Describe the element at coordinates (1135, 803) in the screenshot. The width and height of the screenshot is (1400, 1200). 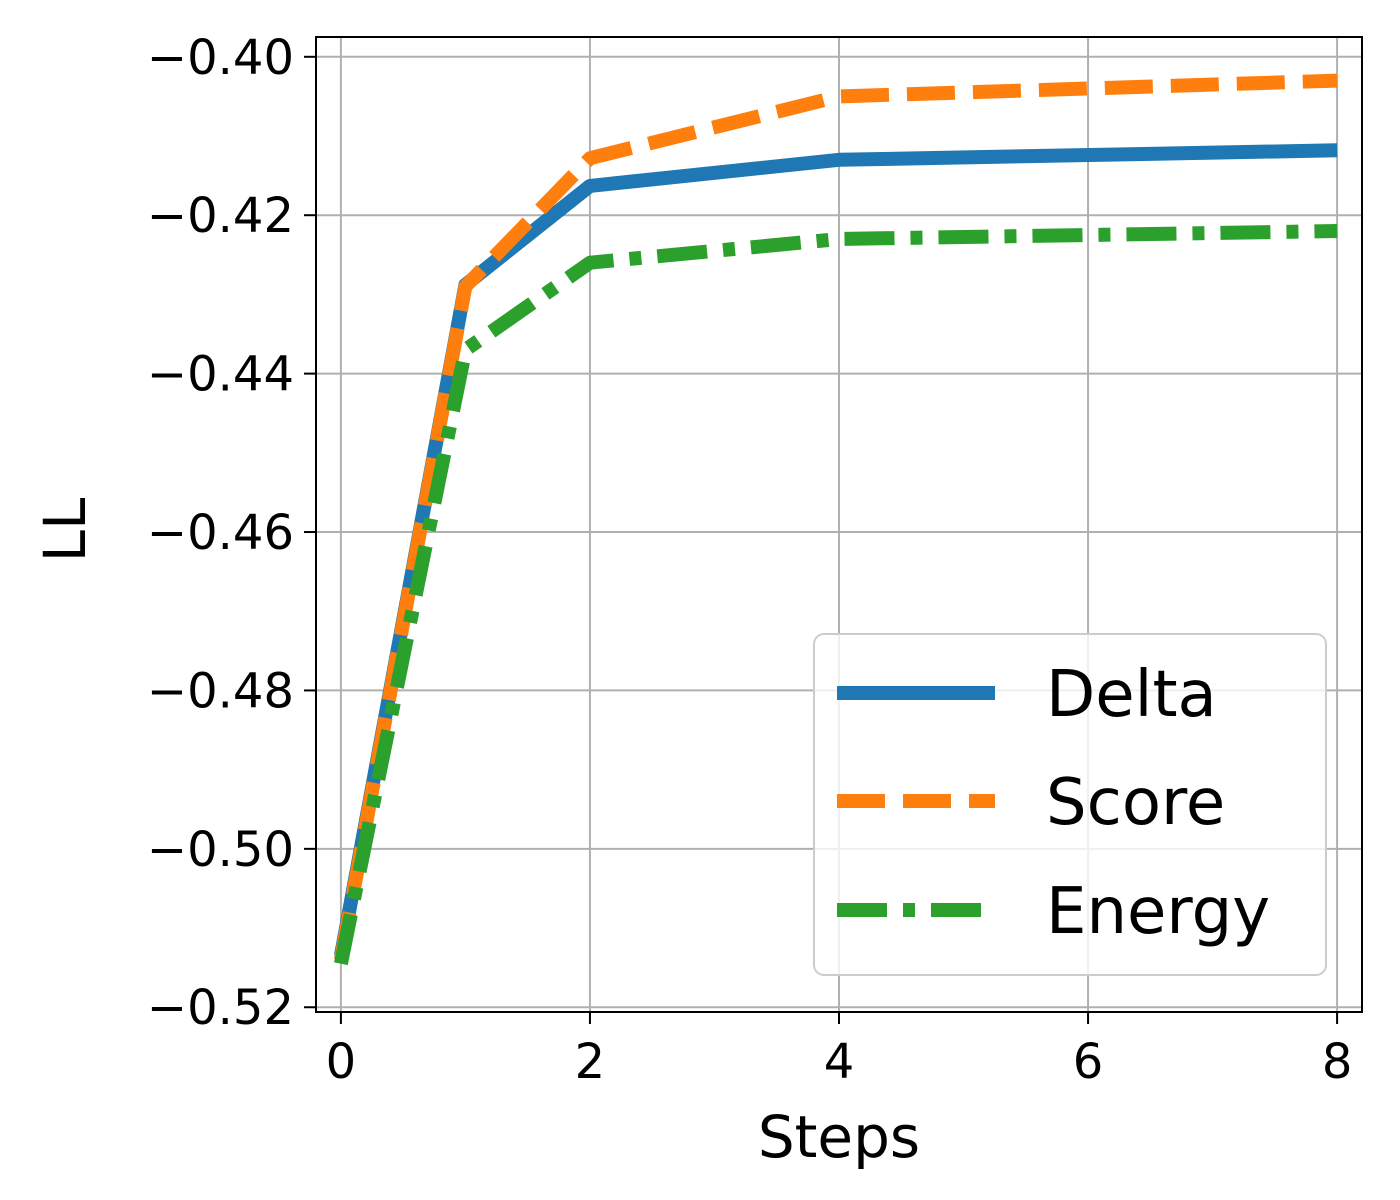
I see `legend-label-score: Score` at that location.